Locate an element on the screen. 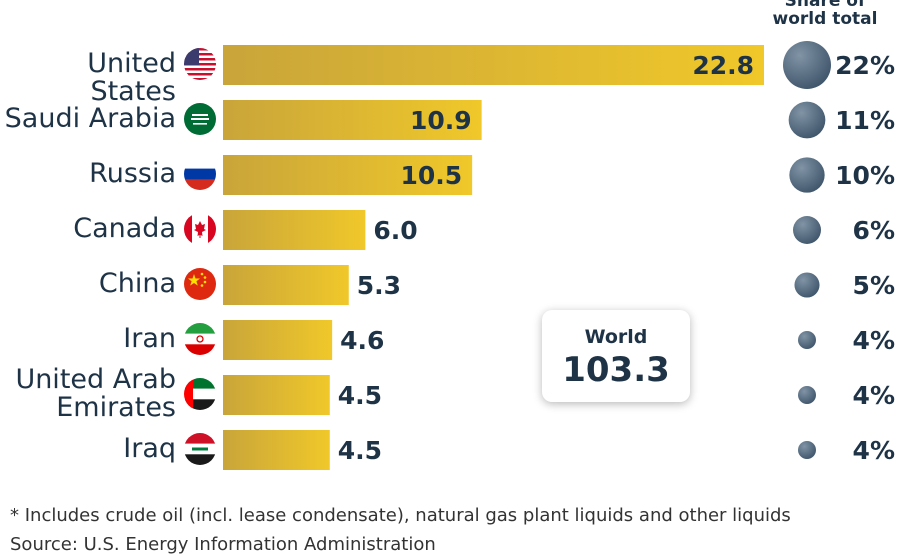 Image resolution: width=911 pixels, height=556 pixels. share-bubble-russia is located at coordinates (807, 175).